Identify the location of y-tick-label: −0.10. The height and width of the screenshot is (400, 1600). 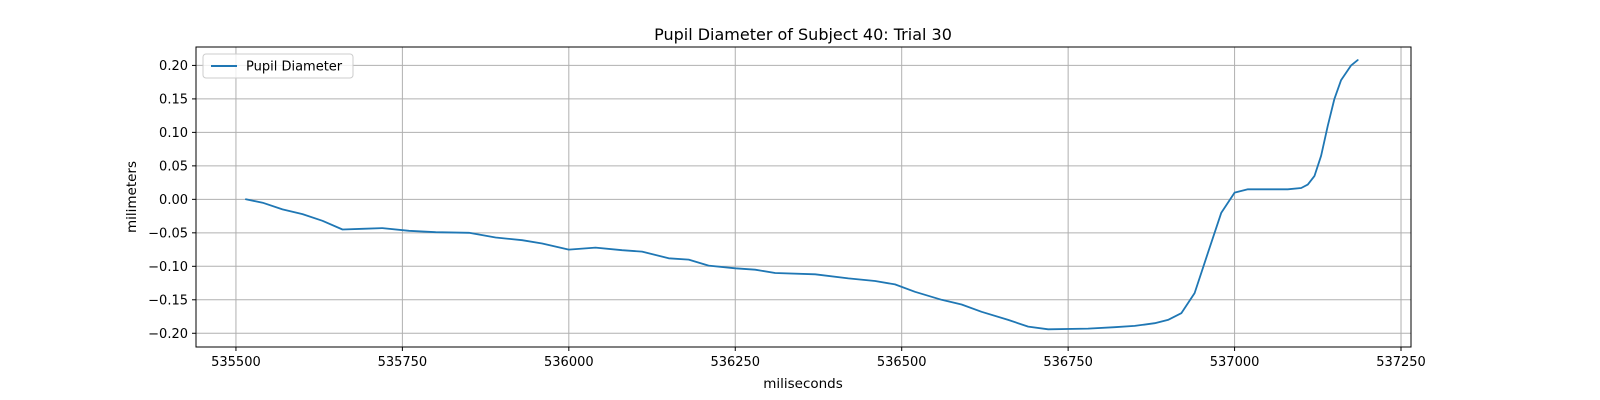
(168, 267).